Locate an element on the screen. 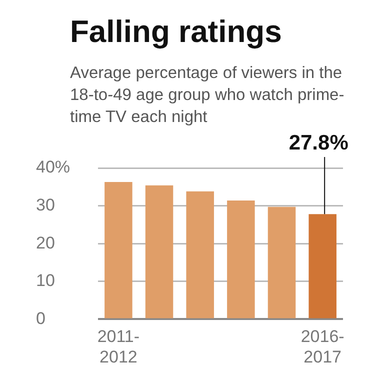 The height and width of the screenshot is (376, 373). y-tick-label: 10 is located at coordinates (45, 280).